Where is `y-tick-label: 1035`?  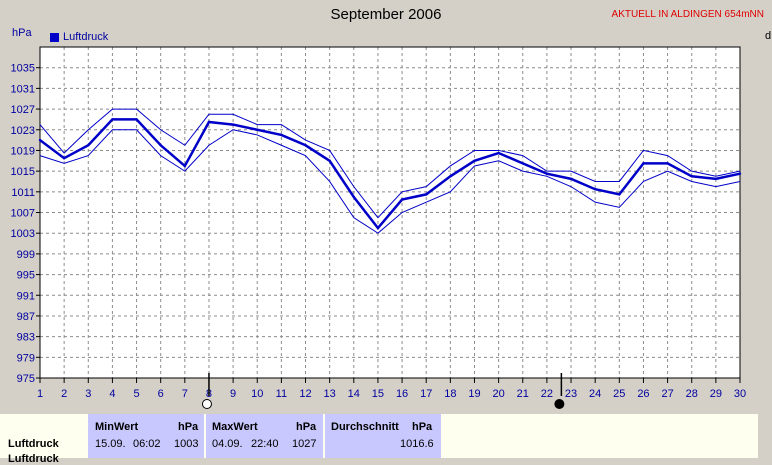
y-tick-label: 1035 is located at coordinates (23, 69).